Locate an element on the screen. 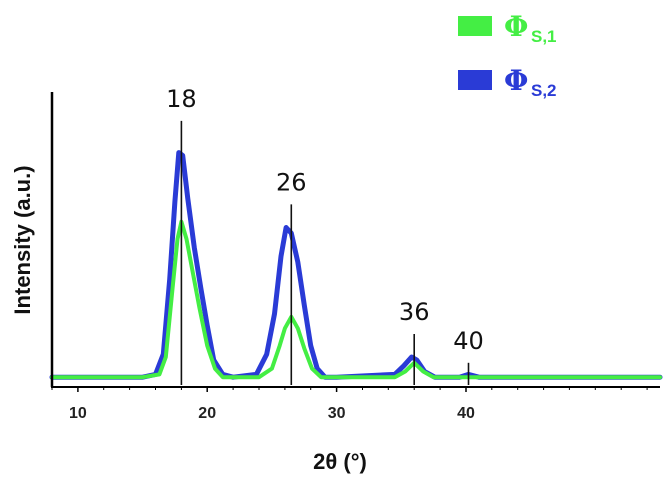 The height and width of the screenshot is (479, 667). x-tick-label: 10 is located at coordinates (78, 413).